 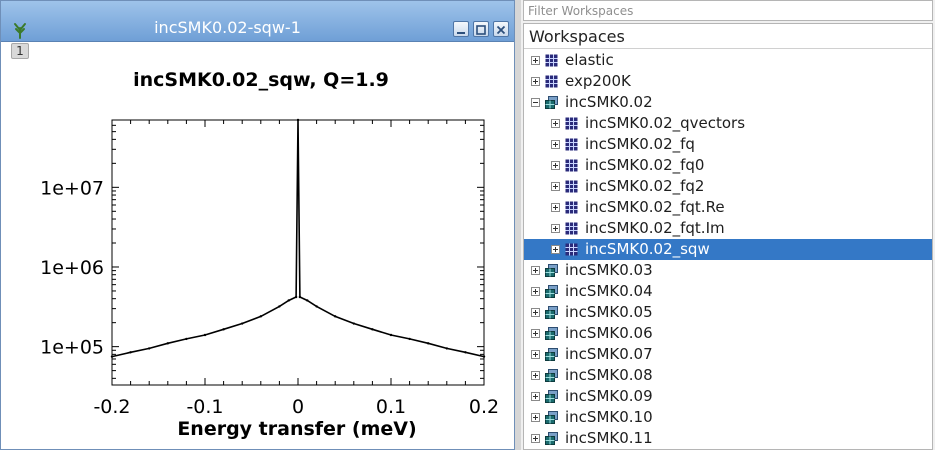 I want to click on y-tick-label: 1e+07, so click(x=72, y=188).